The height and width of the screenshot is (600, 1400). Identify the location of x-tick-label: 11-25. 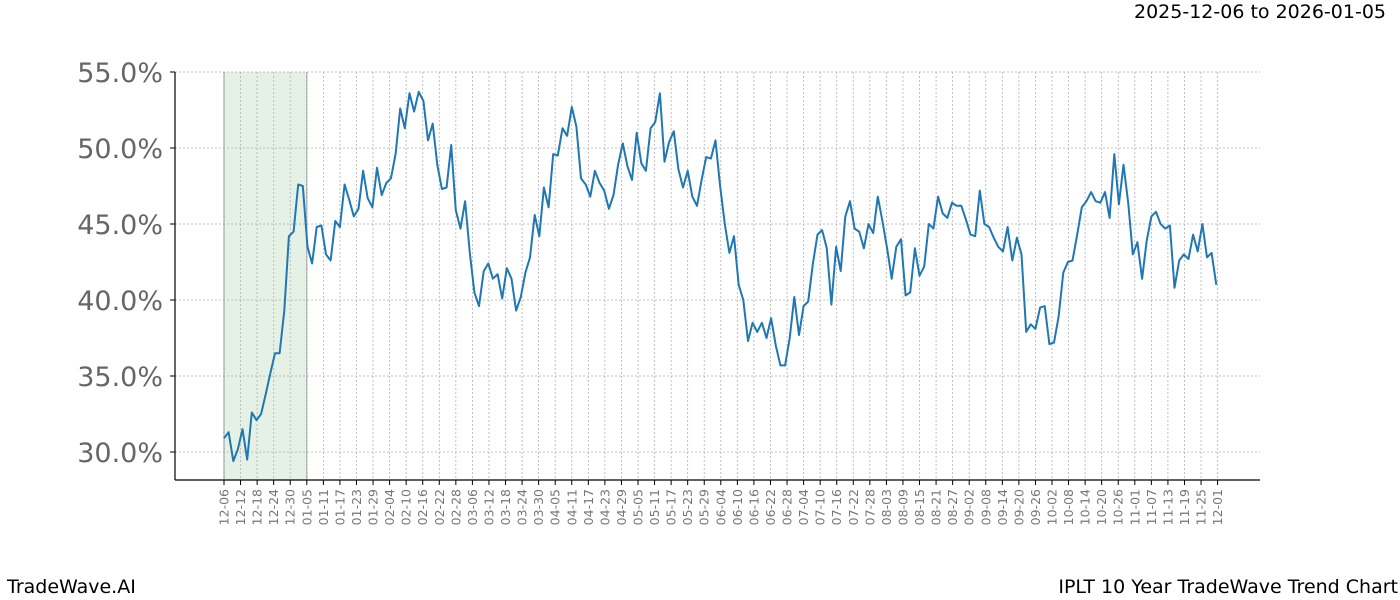
(1201, 507).